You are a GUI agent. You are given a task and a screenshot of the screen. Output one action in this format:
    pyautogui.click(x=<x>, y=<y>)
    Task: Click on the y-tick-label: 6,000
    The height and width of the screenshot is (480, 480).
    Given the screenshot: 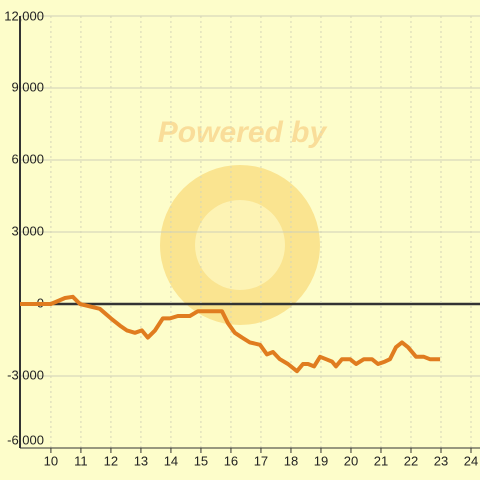 What is the action you would take?
    pyautogui.click(x=27, y=158)
    